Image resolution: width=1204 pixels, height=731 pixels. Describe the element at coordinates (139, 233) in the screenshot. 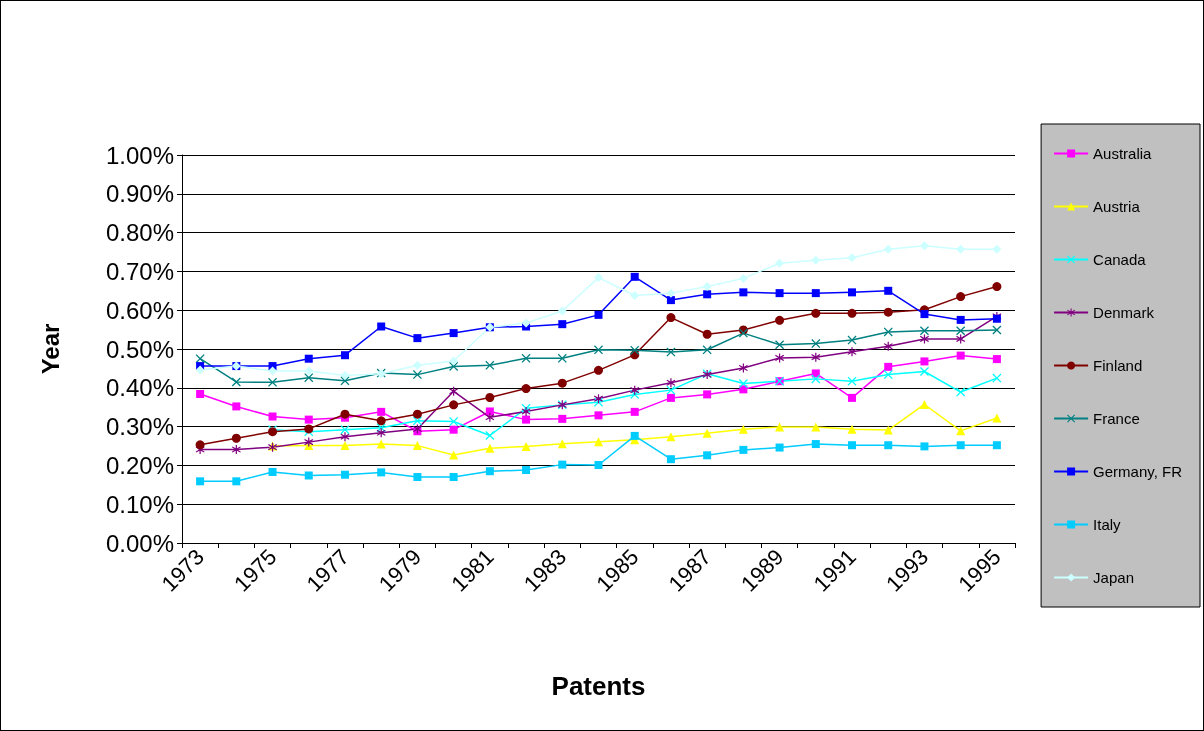

I see `y-tick-label: 0.80%` at that location.